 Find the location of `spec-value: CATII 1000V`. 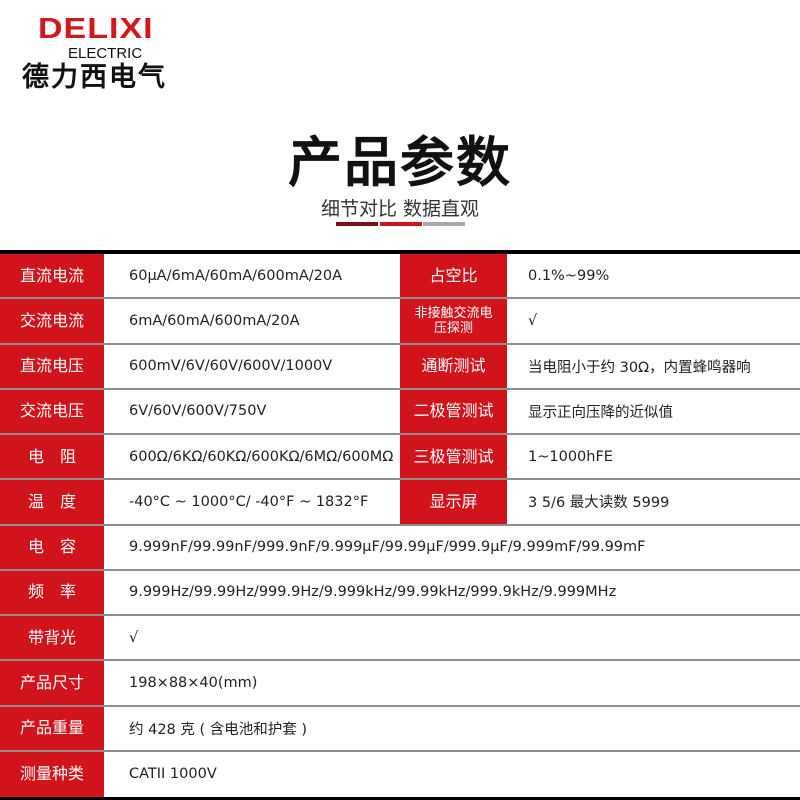

spec-value: CATII 1000V is located at coordinates (173, 774).